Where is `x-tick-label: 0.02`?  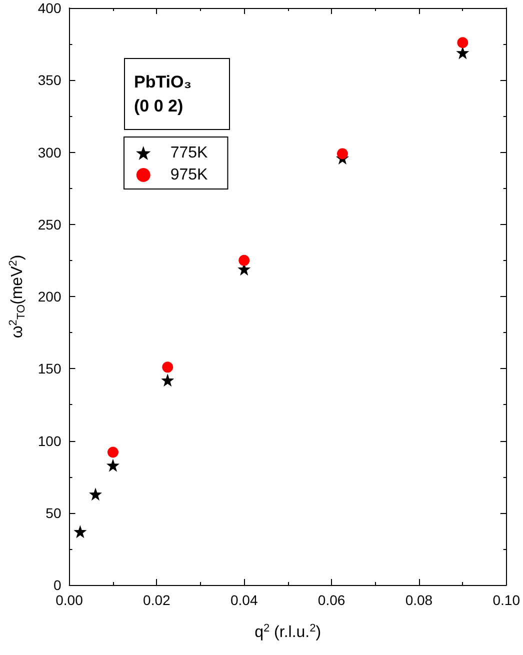 x-tick-label: 0.02 is located at coordinates (157, 600).